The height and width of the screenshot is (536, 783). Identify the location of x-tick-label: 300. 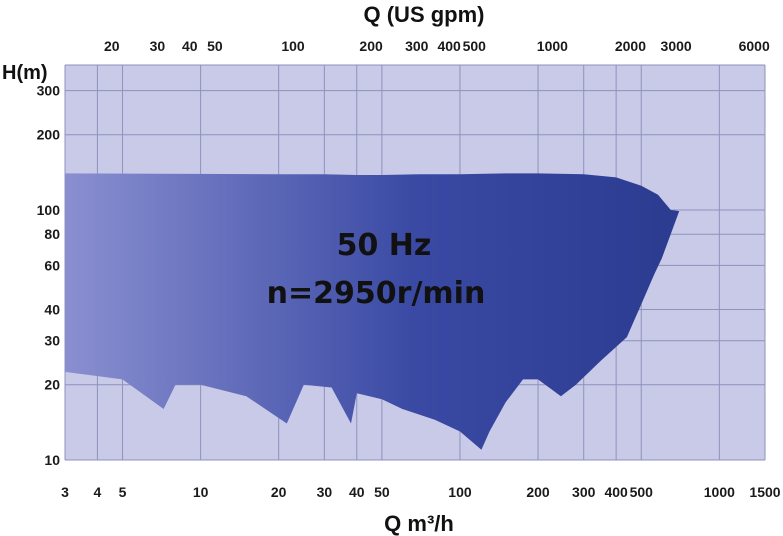
(584, 492).